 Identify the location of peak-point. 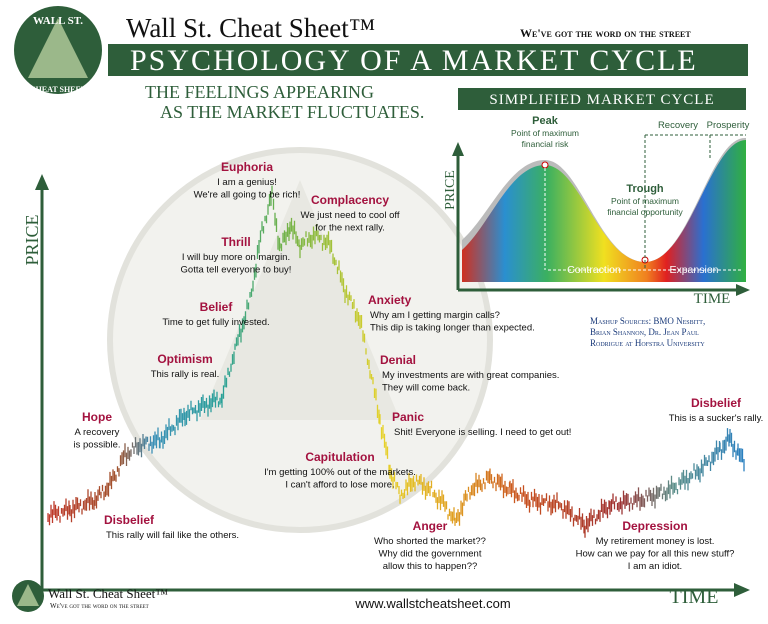
(545, 165).